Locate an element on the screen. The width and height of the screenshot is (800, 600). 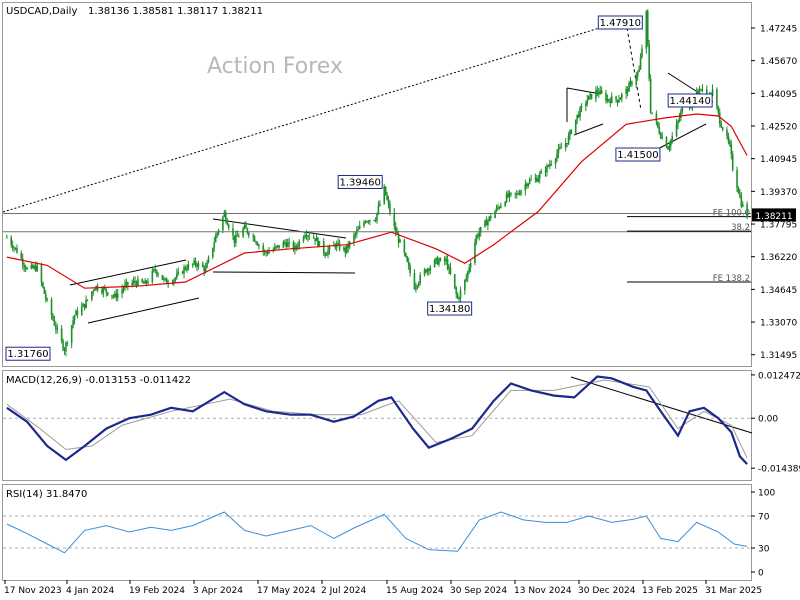
x-tick-label: 4 Jan 2024 is located at coordinates (90, 591).